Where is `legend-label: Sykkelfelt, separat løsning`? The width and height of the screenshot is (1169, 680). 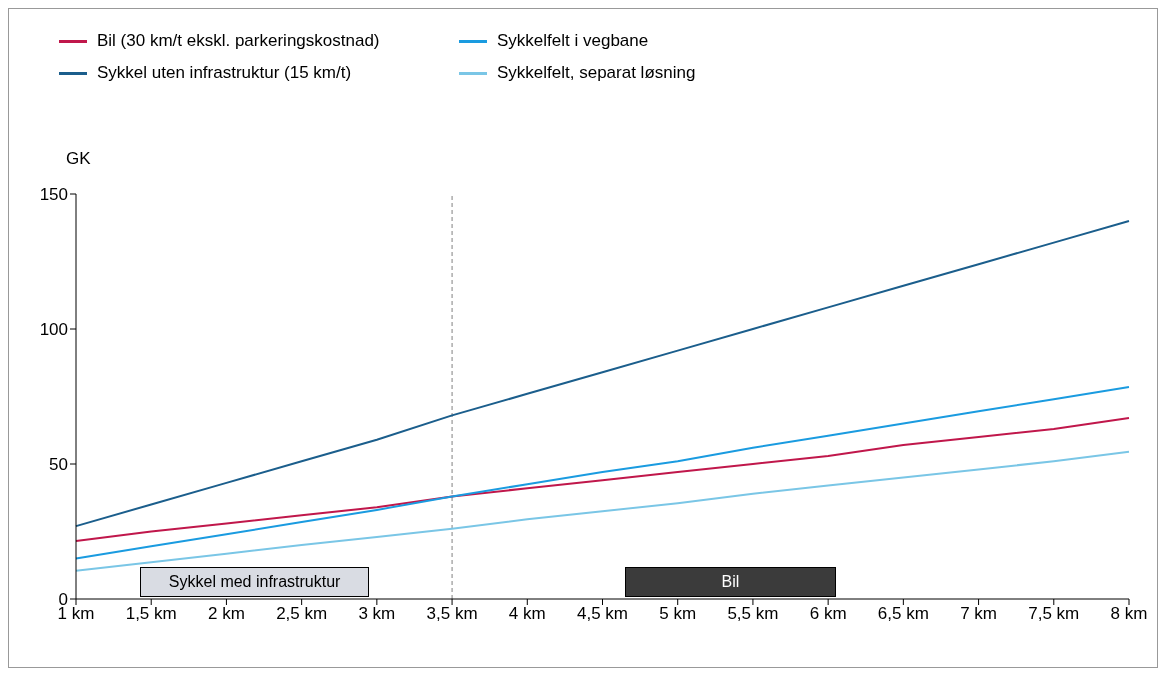
legend-label: Sykkelfelt, separat løsning is located at coordinates (596, 73).